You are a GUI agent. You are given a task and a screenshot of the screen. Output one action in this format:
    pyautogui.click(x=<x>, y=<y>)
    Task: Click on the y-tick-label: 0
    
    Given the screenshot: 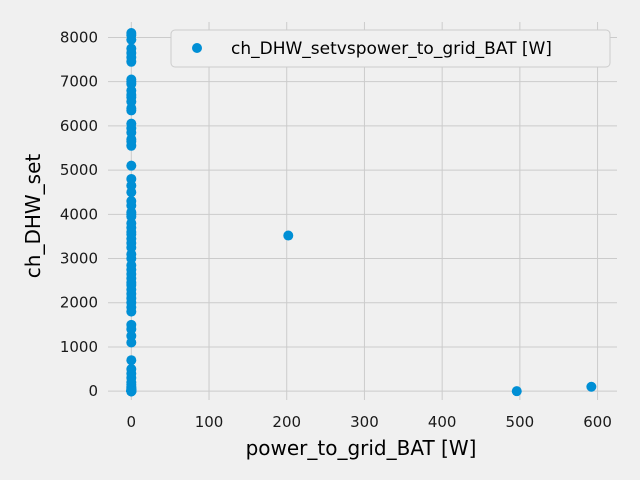 What is the action you would take?
    pyautogui.click(x=93, y=391)
    